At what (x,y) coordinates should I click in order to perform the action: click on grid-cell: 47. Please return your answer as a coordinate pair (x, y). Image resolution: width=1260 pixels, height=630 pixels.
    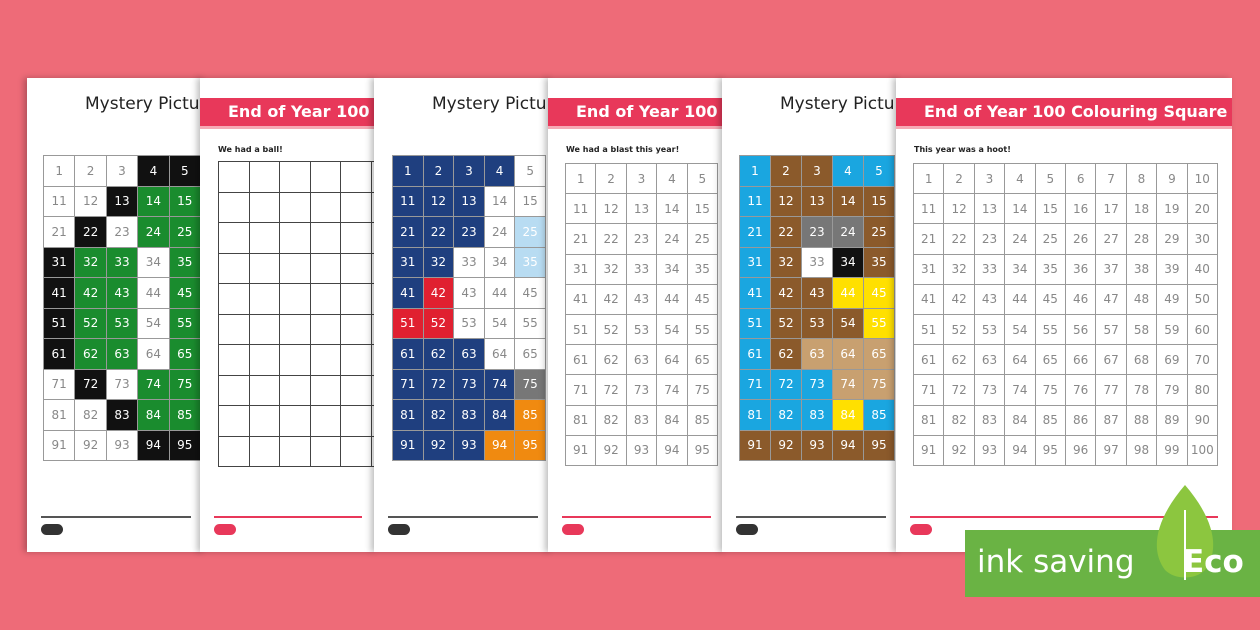
    Looking at the image, I should click on (1111, 299).